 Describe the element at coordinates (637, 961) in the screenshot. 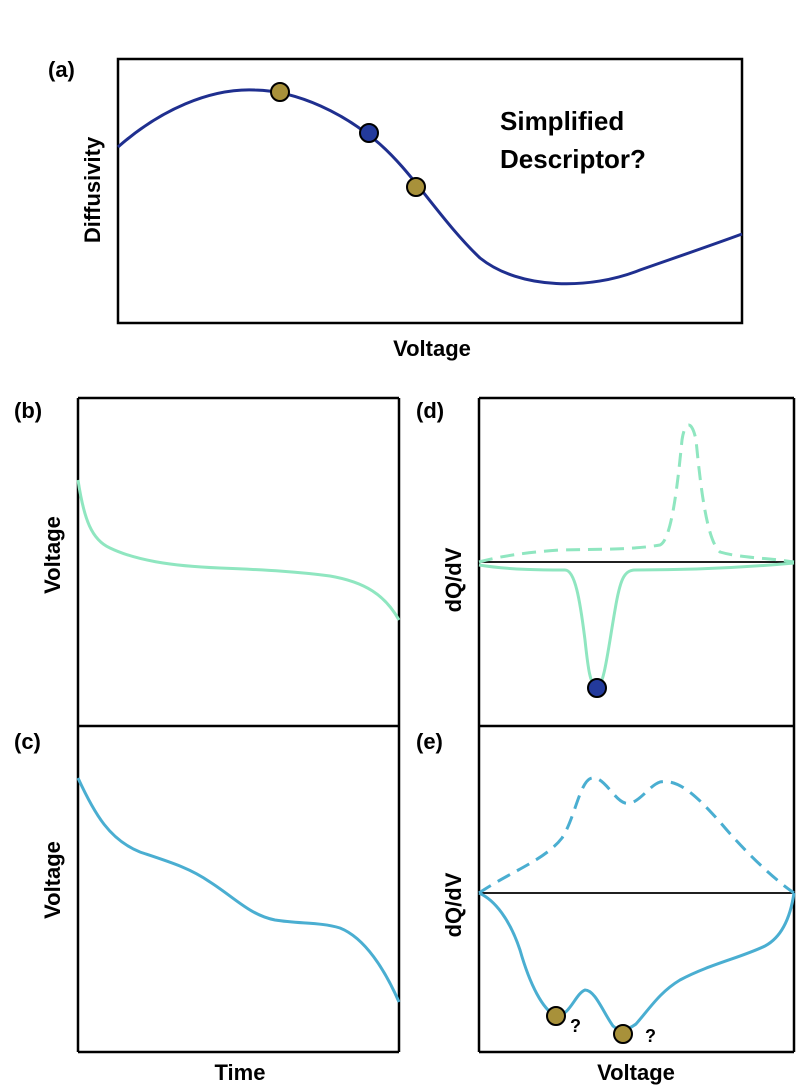

I see `dqdv-discharge-curve-e` at that location.